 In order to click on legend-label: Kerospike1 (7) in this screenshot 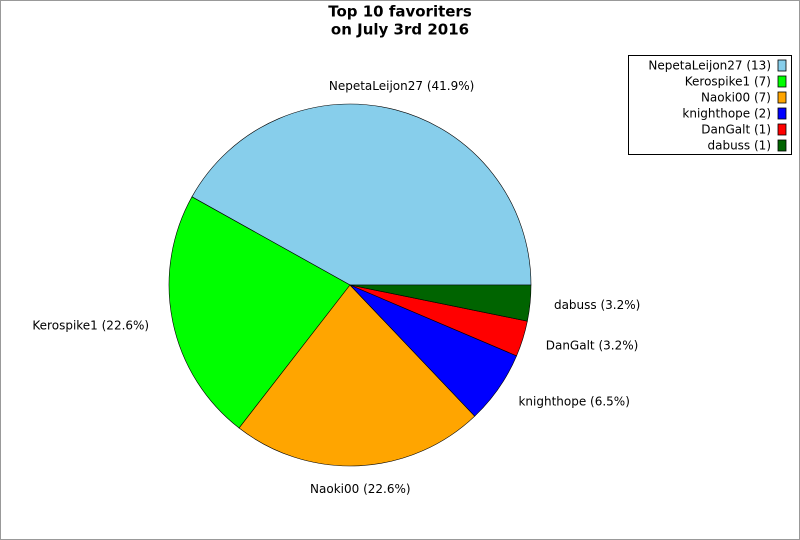, I will do `click(728, 82)`.